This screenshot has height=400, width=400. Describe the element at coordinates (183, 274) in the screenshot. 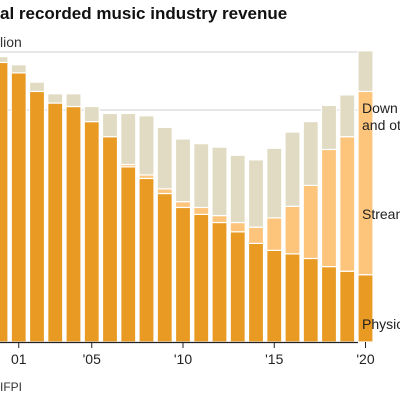

I see `bar-physical-2010` at that location.